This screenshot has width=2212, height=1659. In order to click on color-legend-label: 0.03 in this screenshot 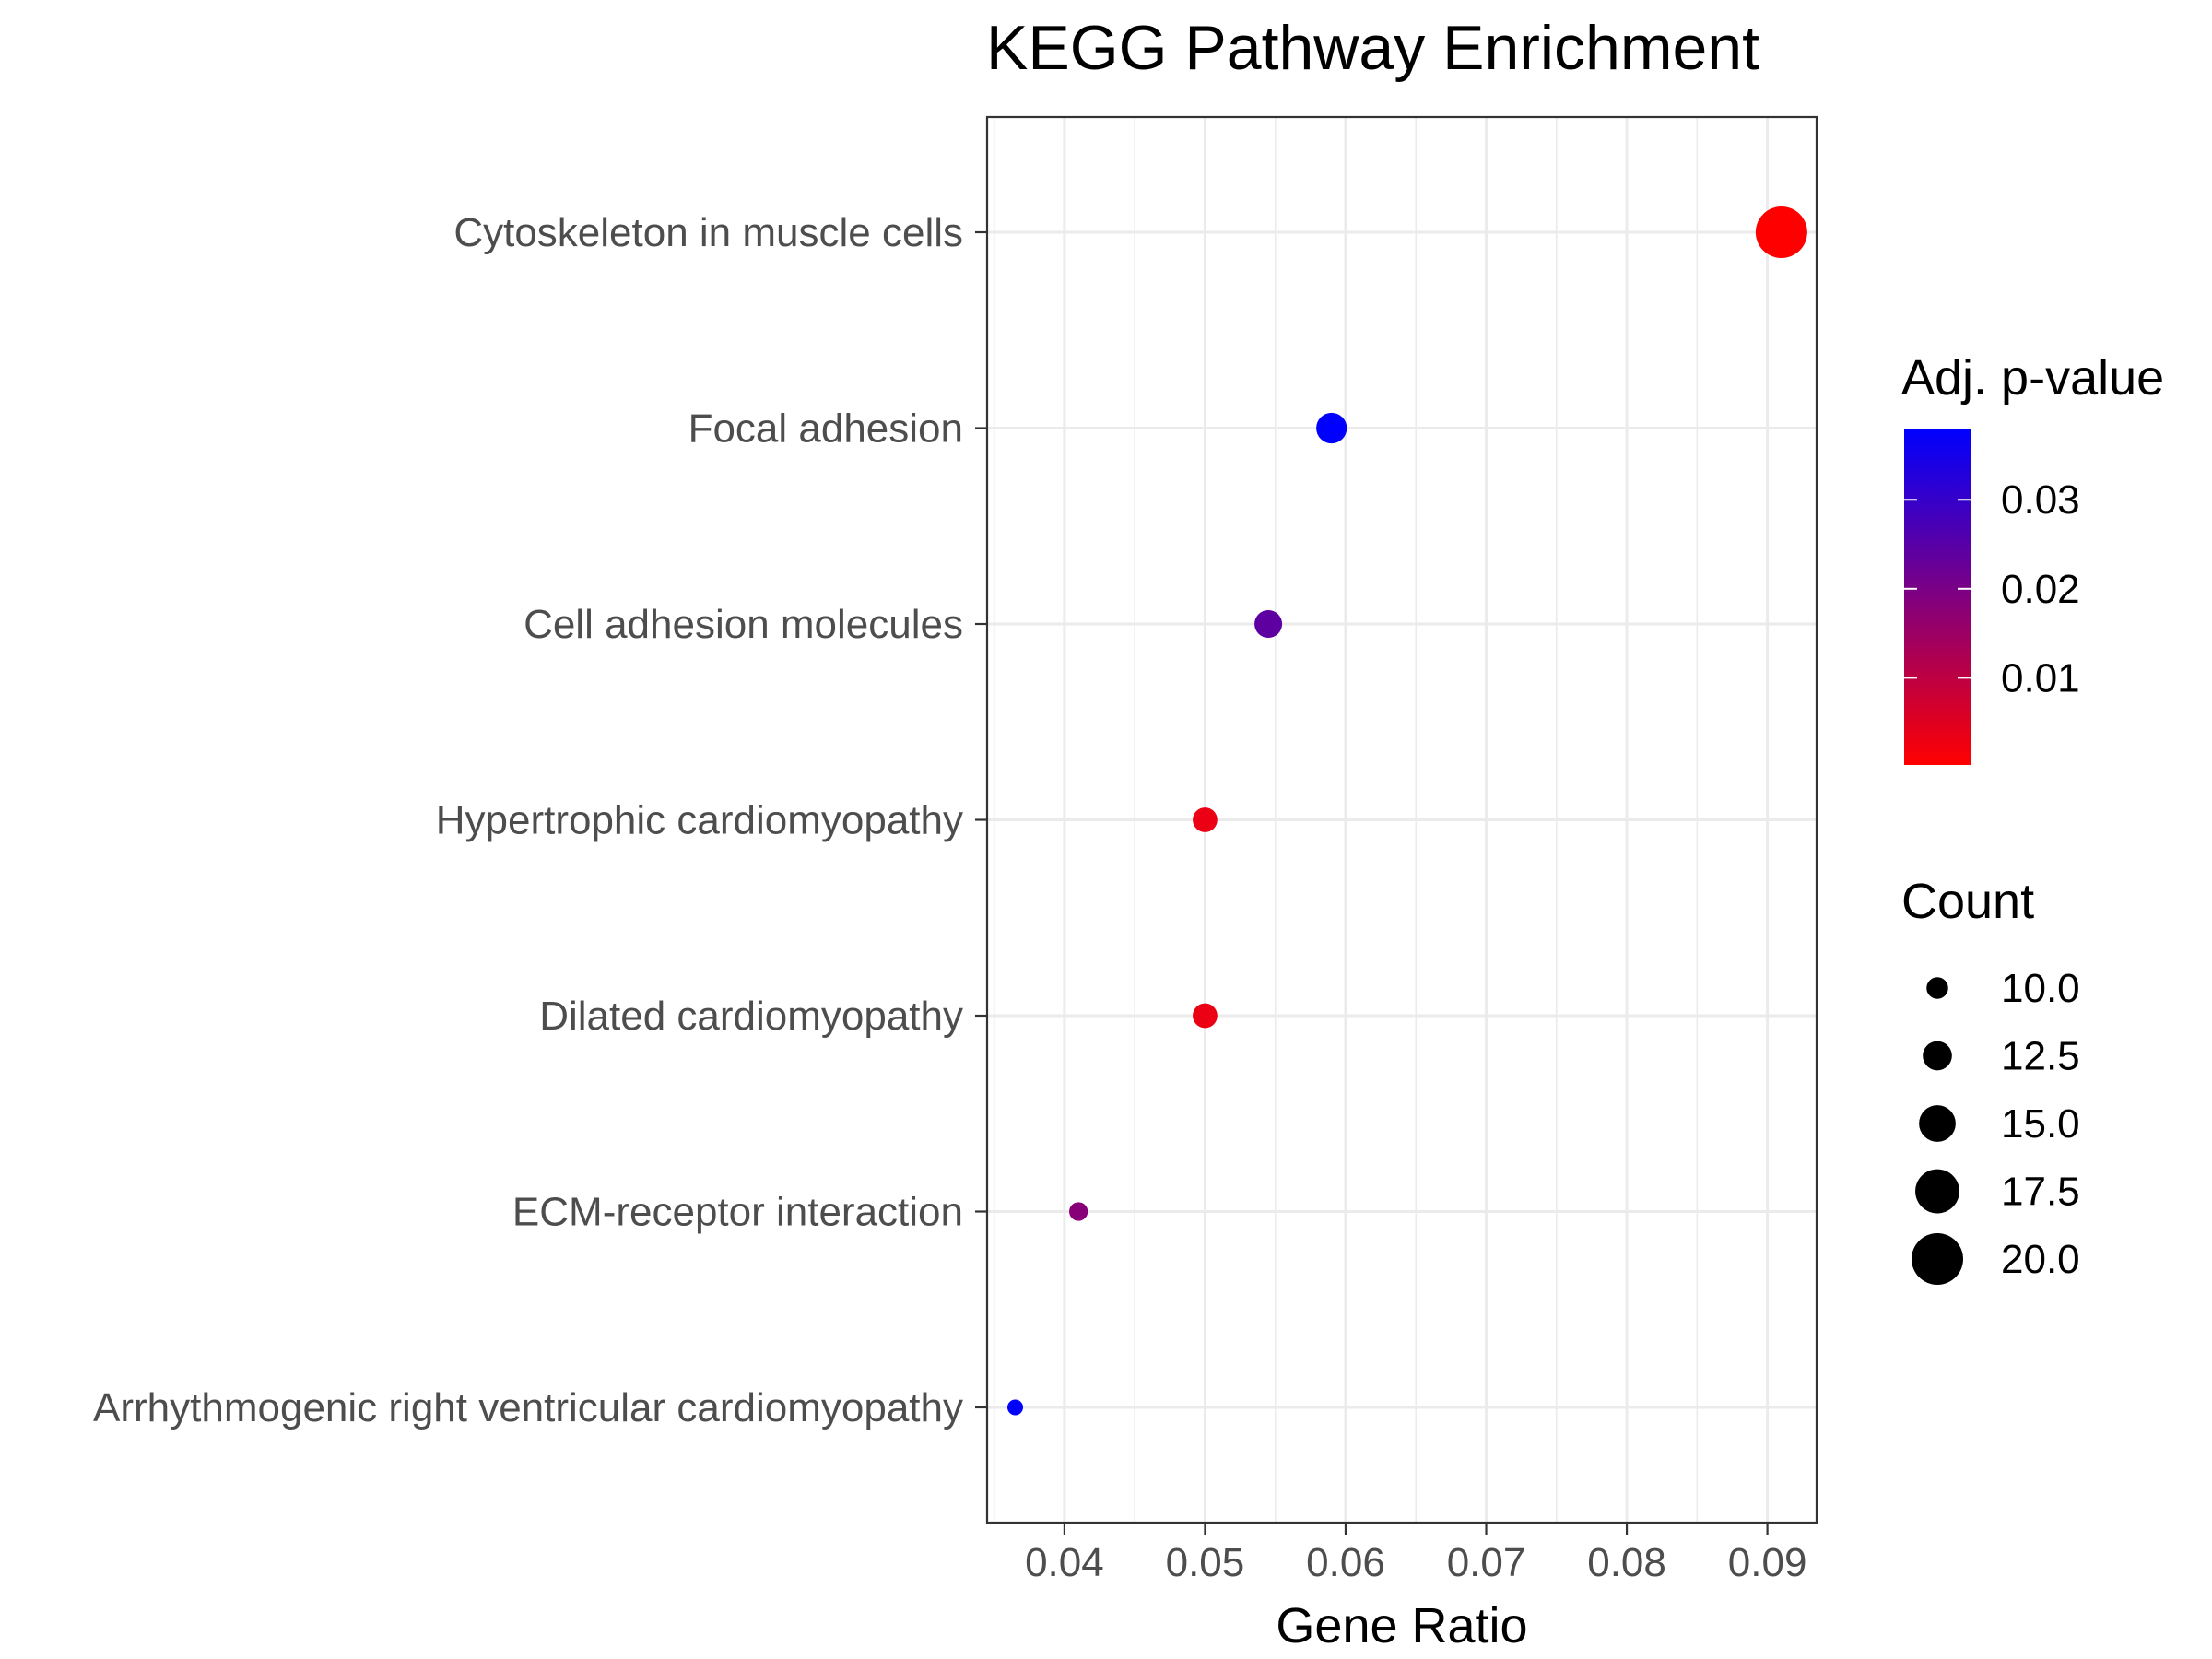, I will do `click(2040, 500)`.